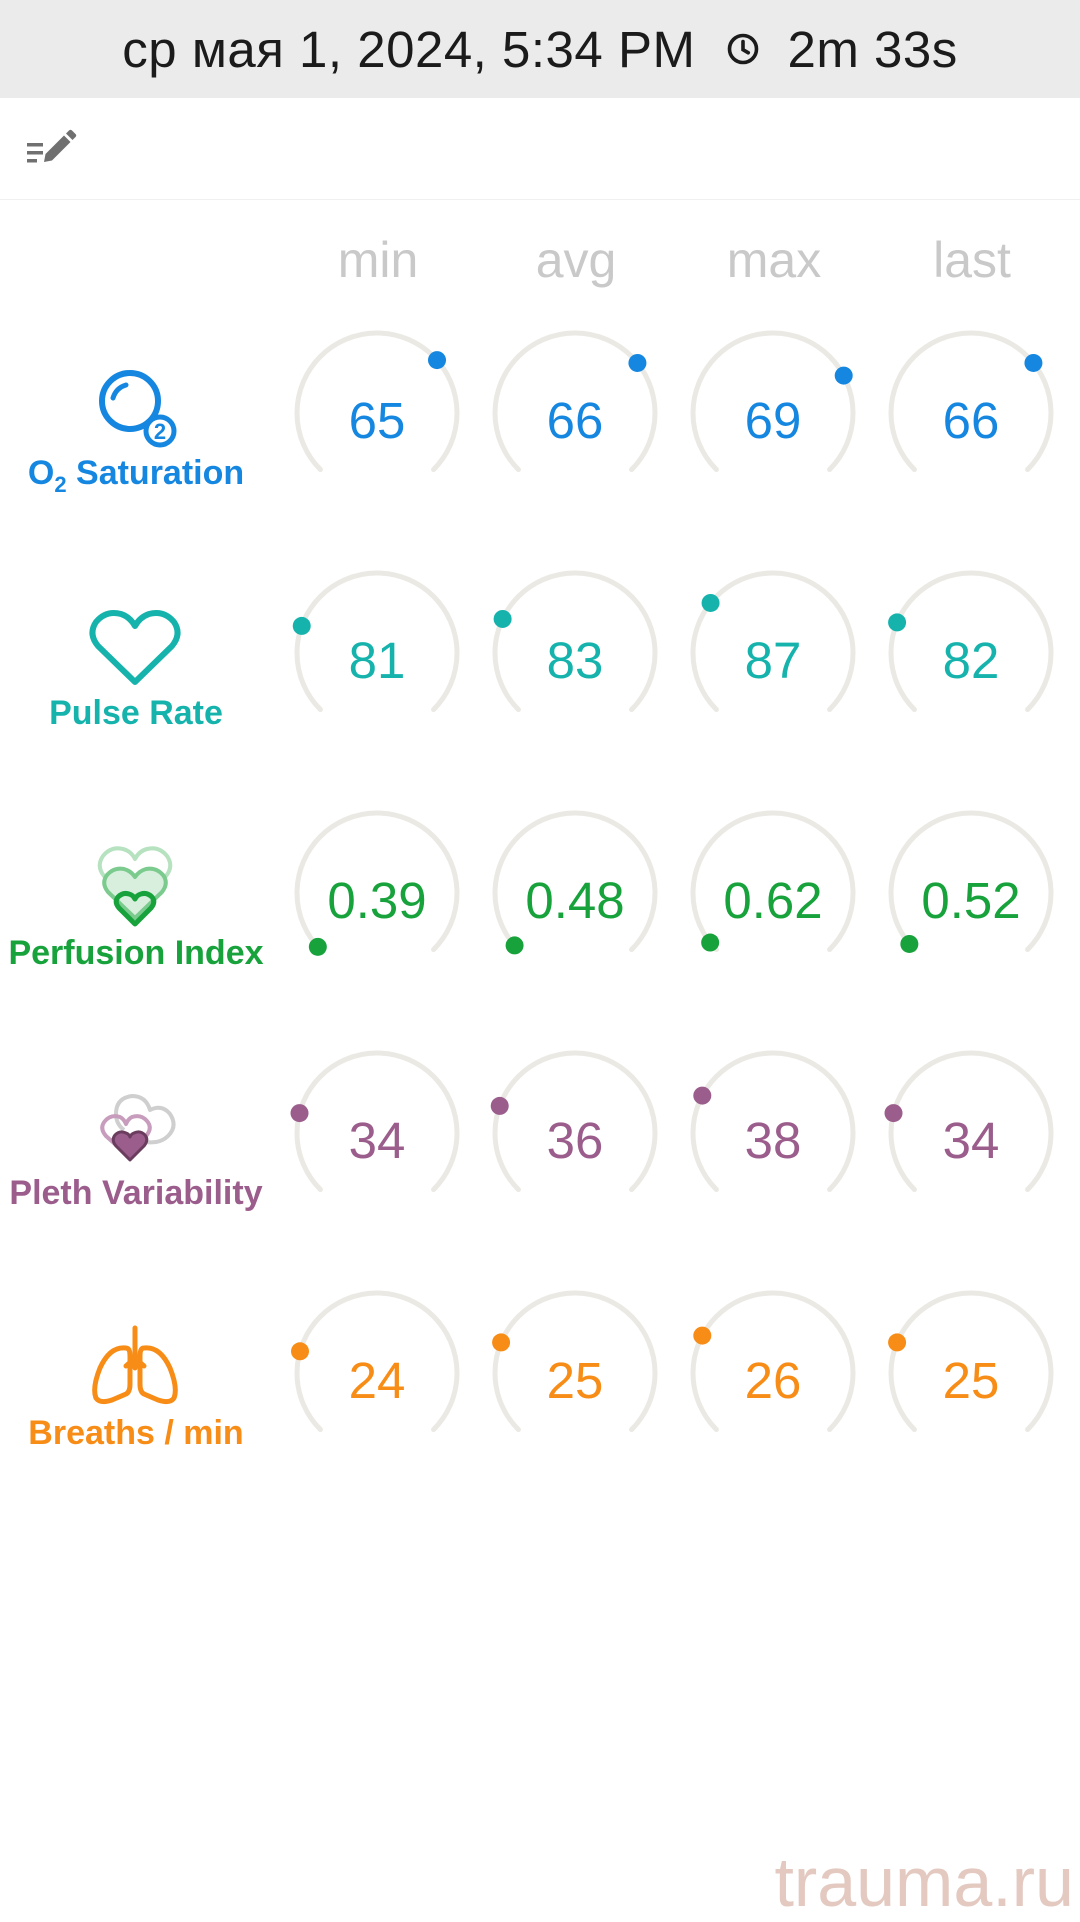 Image resolution: width=1080 pixels, height=1922 pixels. What do you see at coordinates (575, 1140) in the screenshot?
I see `gauge-value: 36` at bounding box center [575, 1140].